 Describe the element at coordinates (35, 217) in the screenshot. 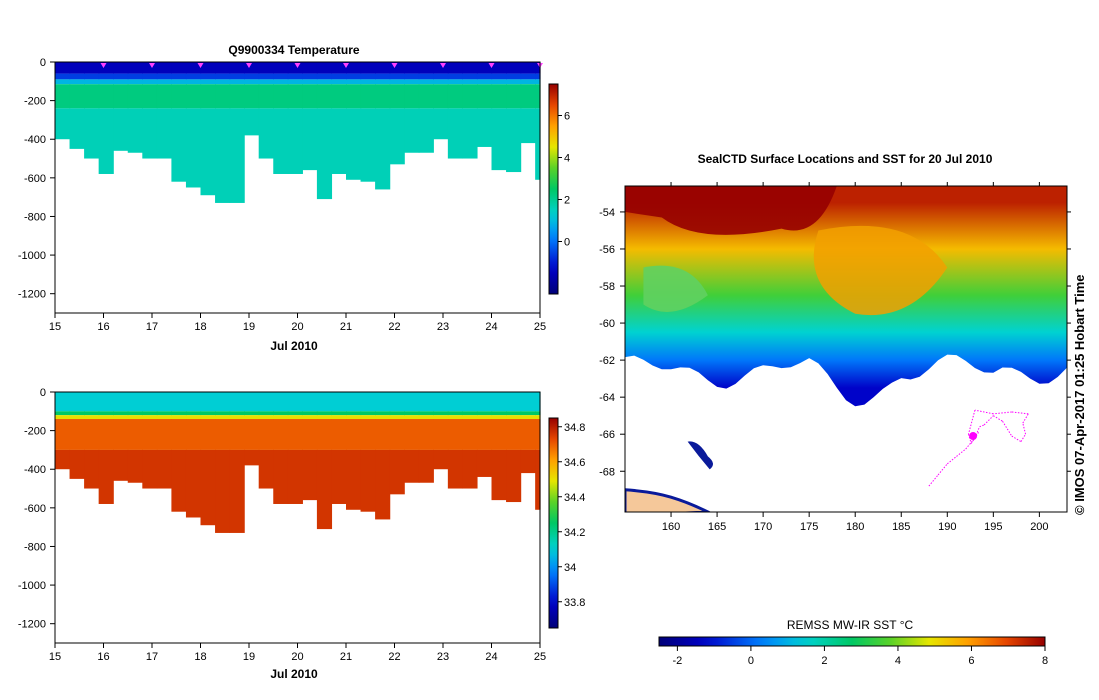

I see `y-tick-label: -800` at that location.